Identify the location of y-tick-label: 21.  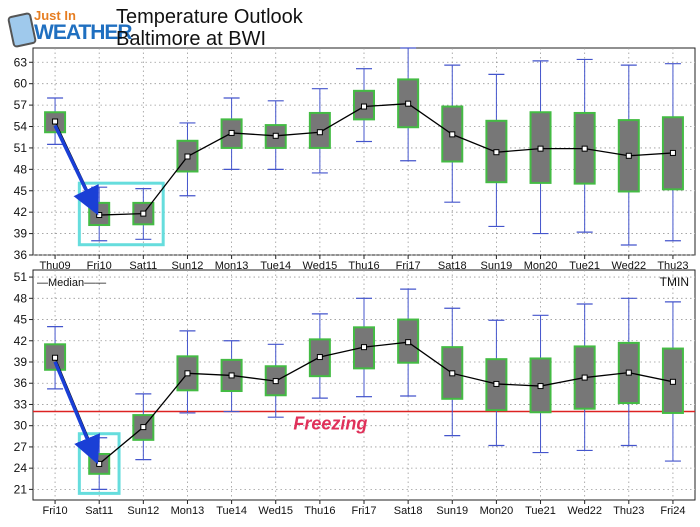
(21, 489).